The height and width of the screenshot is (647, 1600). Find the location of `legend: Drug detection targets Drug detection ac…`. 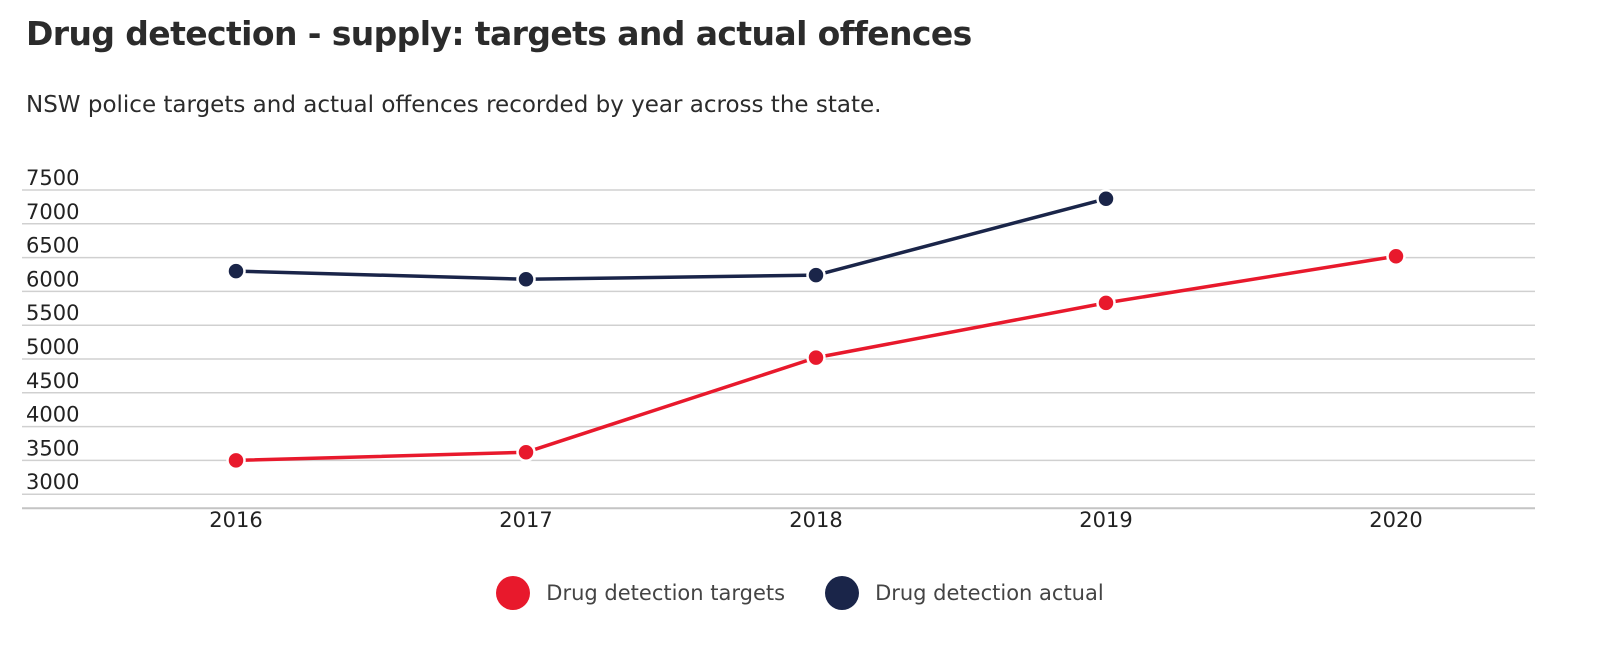

legend: Drug detection targets Drug detection ac… is located at coordinates (800, 593).